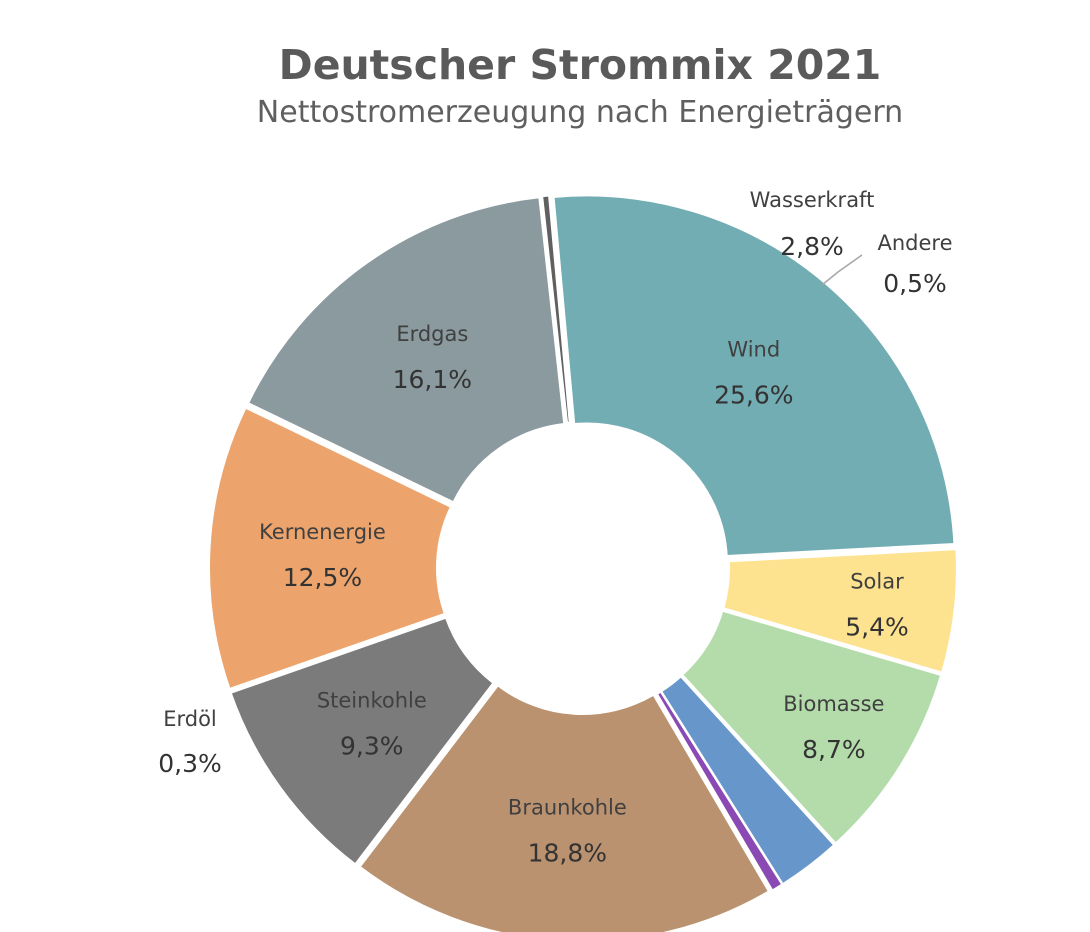 The image size is (1090, 932). I want to click on slice-value-biomasse: 8,7%, so click(834, 749).